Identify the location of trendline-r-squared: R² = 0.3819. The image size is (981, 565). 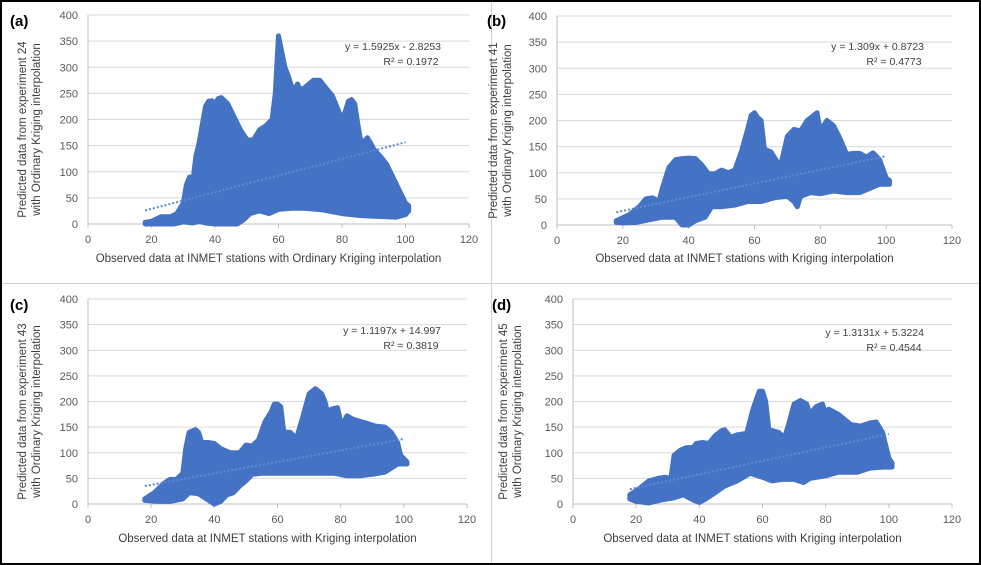
(410, 346).